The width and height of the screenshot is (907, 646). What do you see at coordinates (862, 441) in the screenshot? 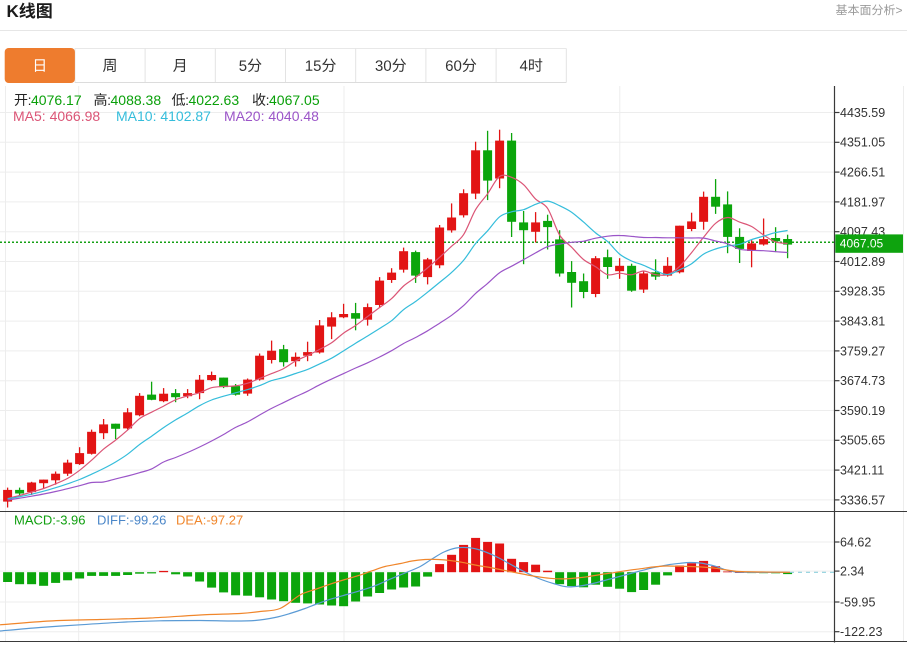
I see `svg-text: 3505.65` at bounding box center [862, 441].